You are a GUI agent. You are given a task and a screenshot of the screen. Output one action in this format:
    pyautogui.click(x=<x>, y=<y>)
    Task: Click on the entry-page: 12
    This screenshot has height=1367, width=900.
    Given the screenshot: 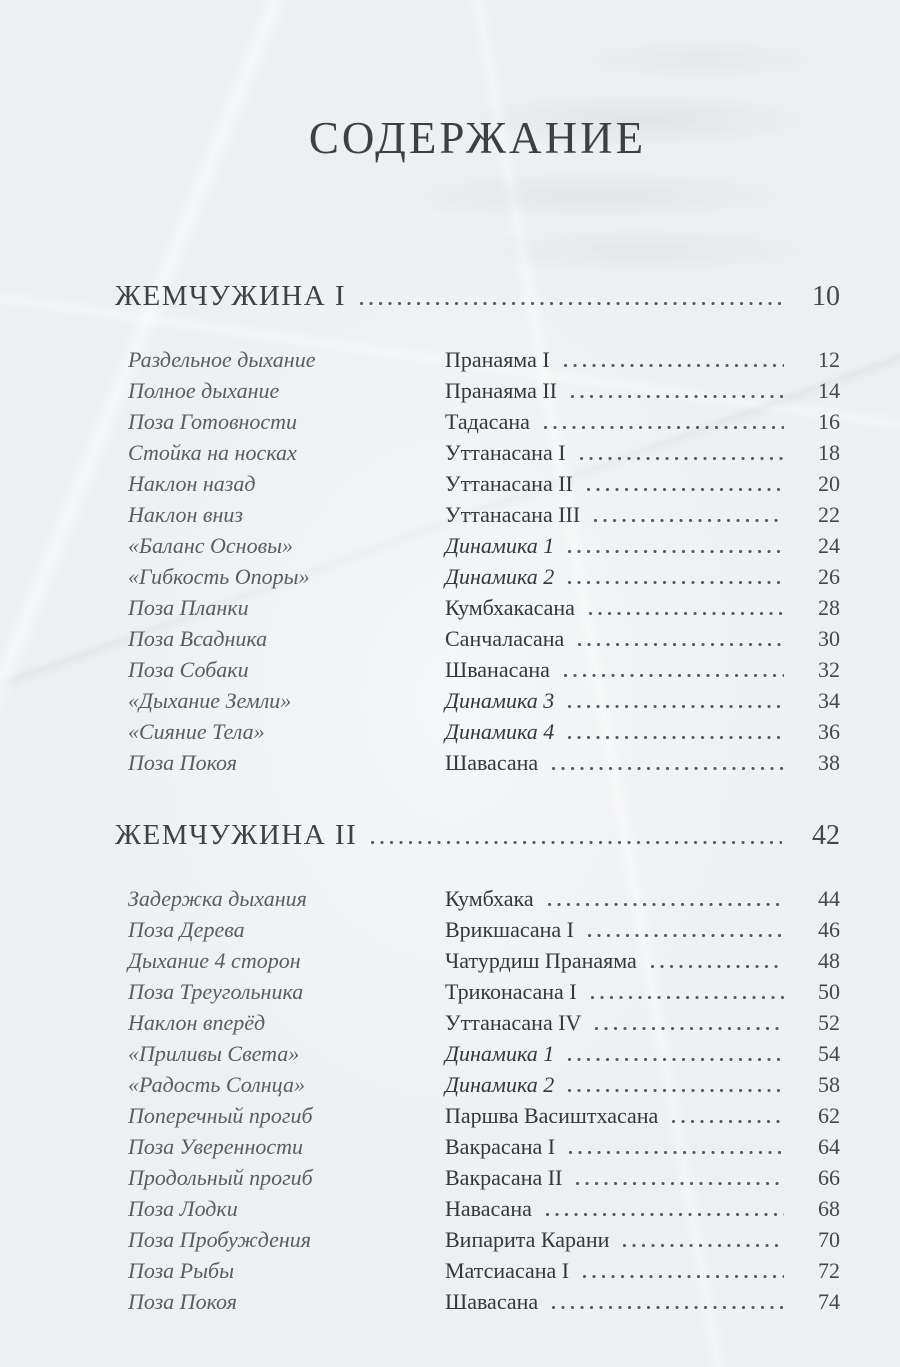 What is the action you would take?
    pyautogui.click(x=829, y=359)
    